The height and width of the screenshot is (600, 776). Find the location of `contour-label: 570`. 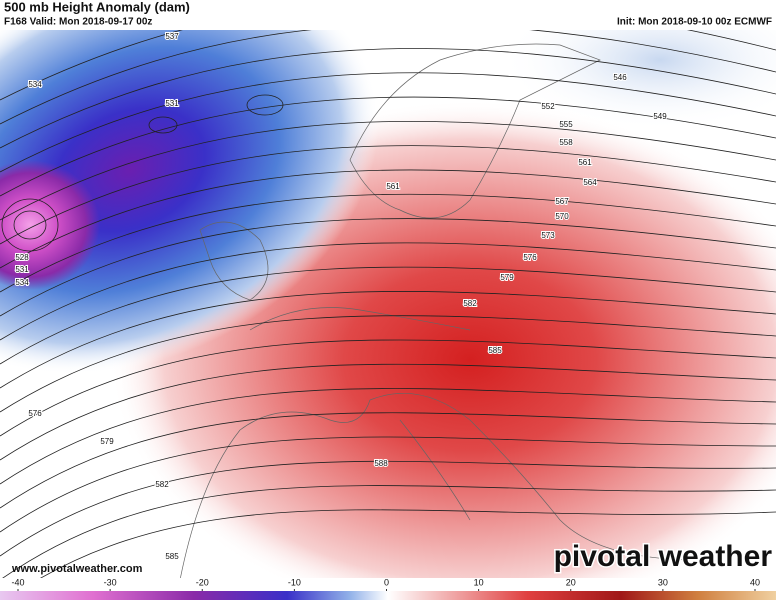

contour-label: 570 is located at coordinates (562, 216).